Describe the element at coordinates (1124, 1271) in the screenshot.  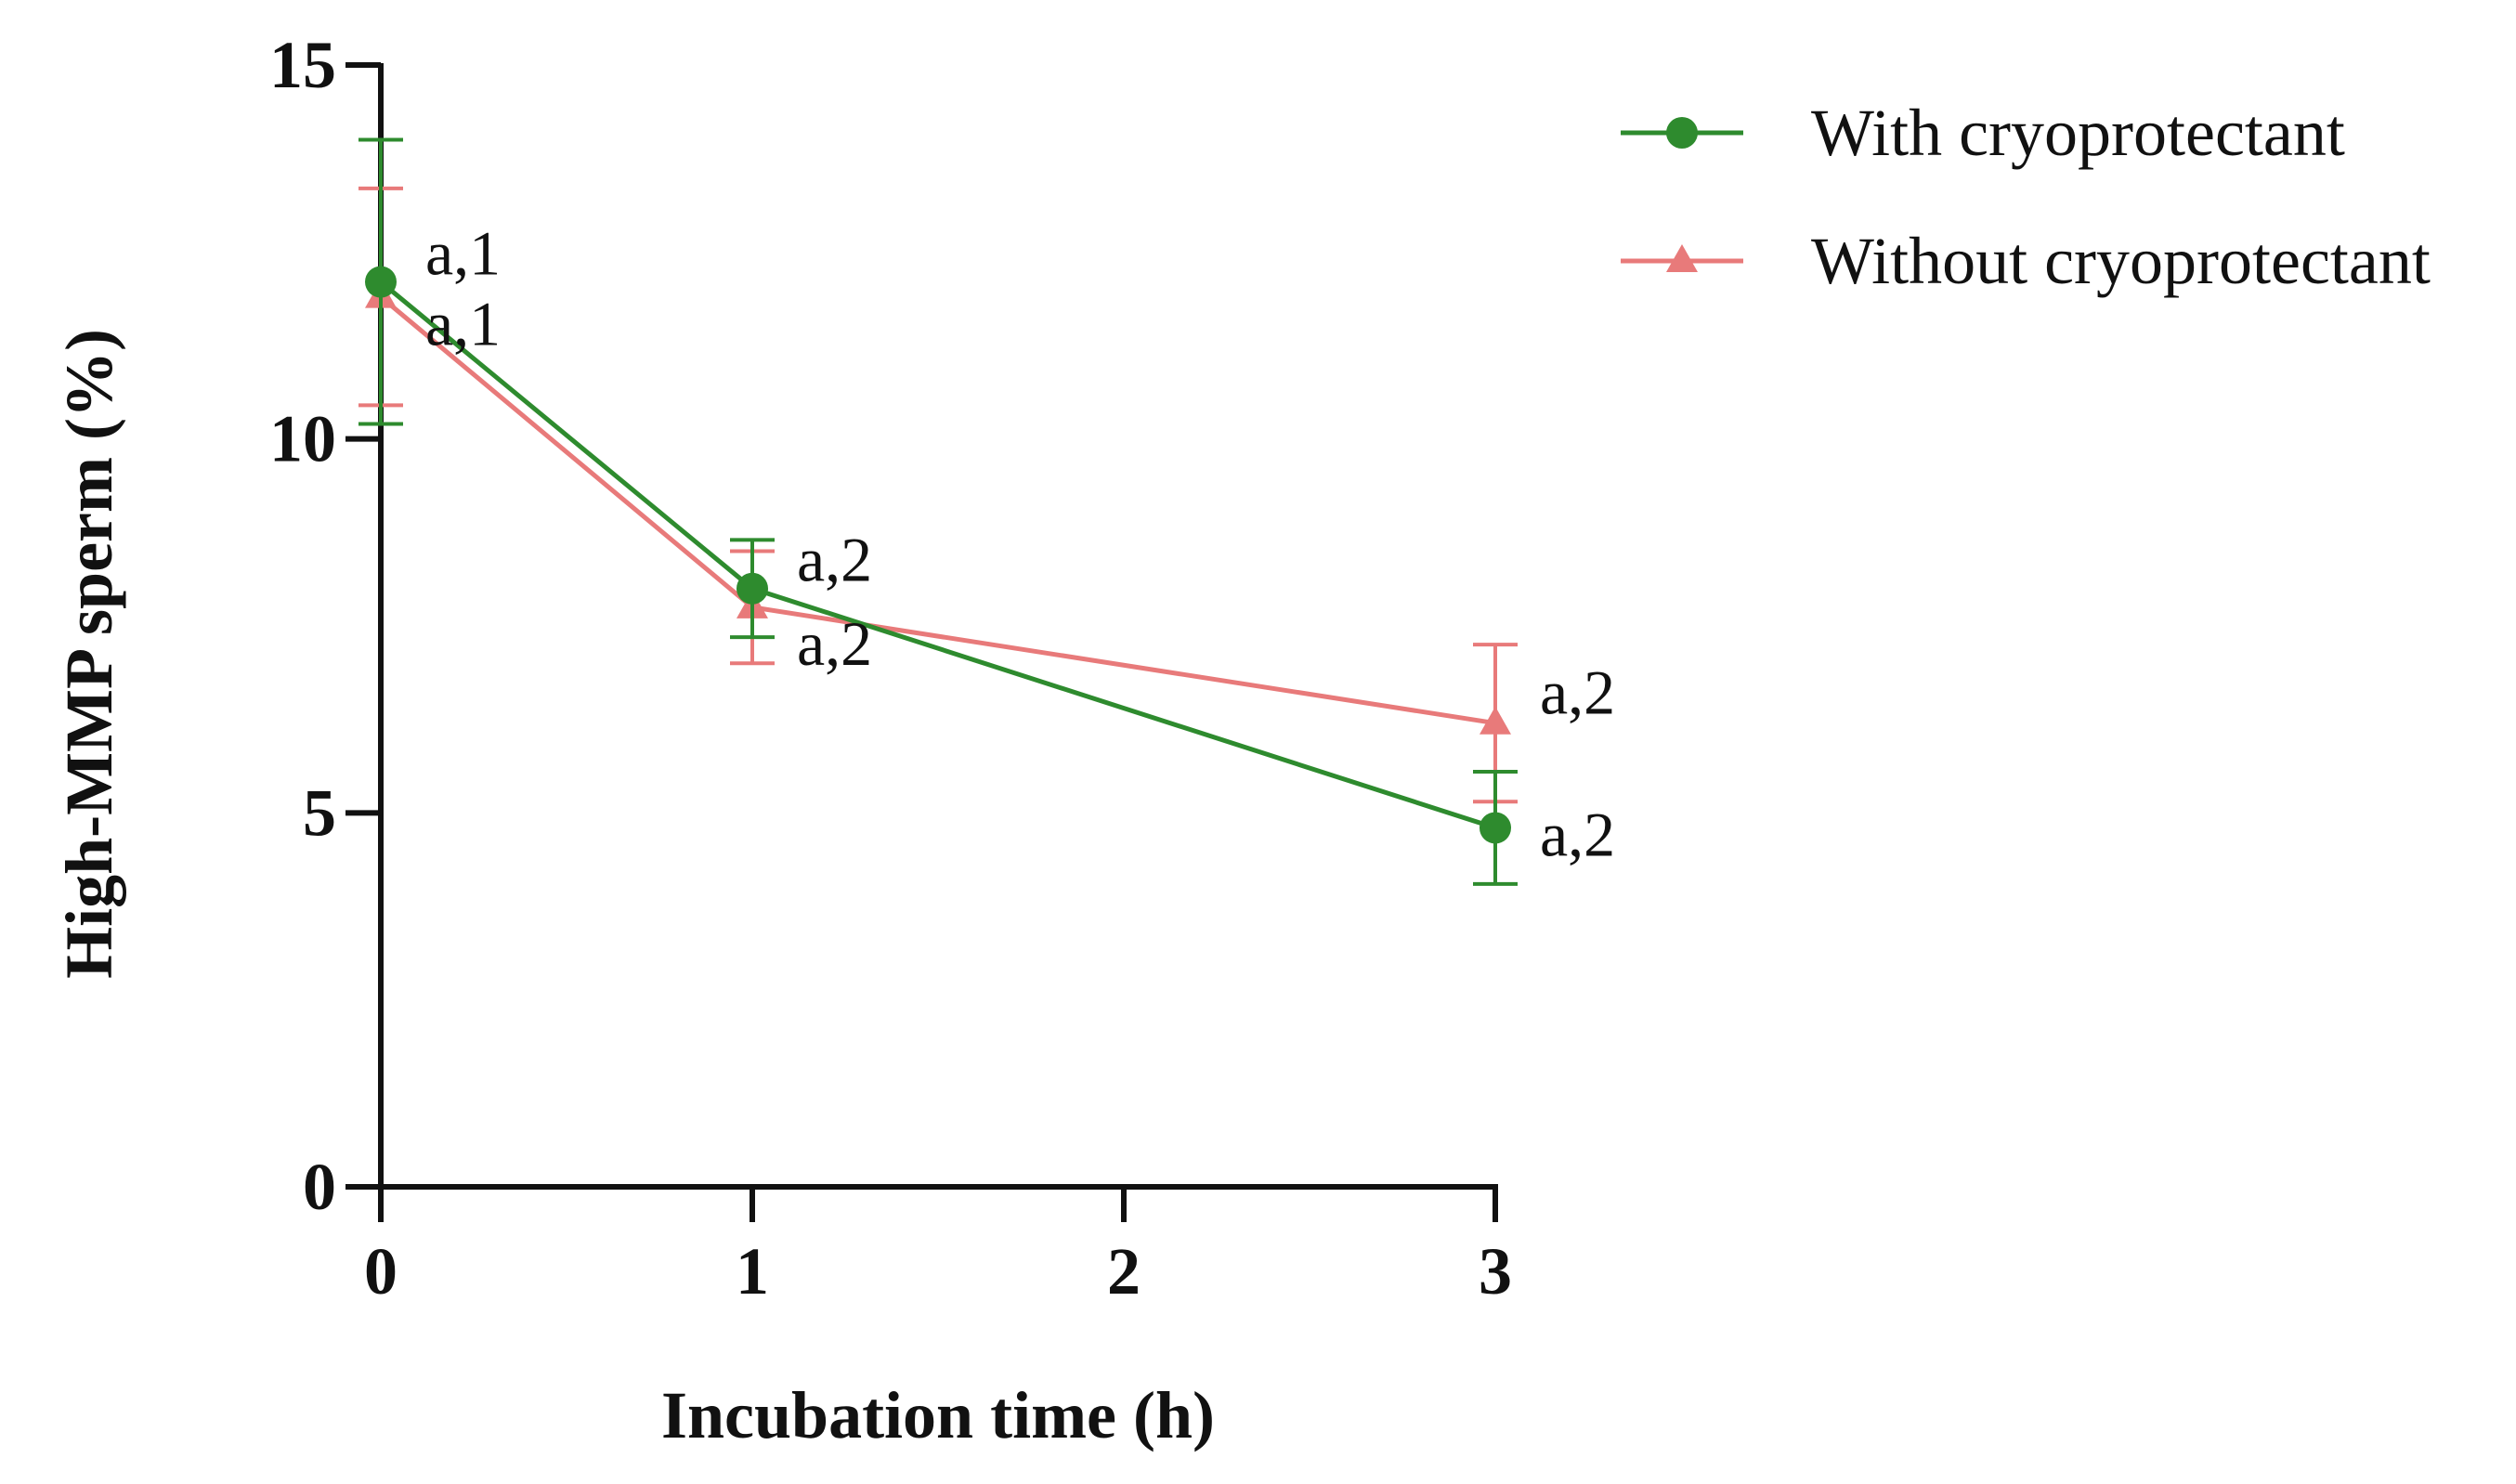
I see `x-tick-label: 2` at that location.